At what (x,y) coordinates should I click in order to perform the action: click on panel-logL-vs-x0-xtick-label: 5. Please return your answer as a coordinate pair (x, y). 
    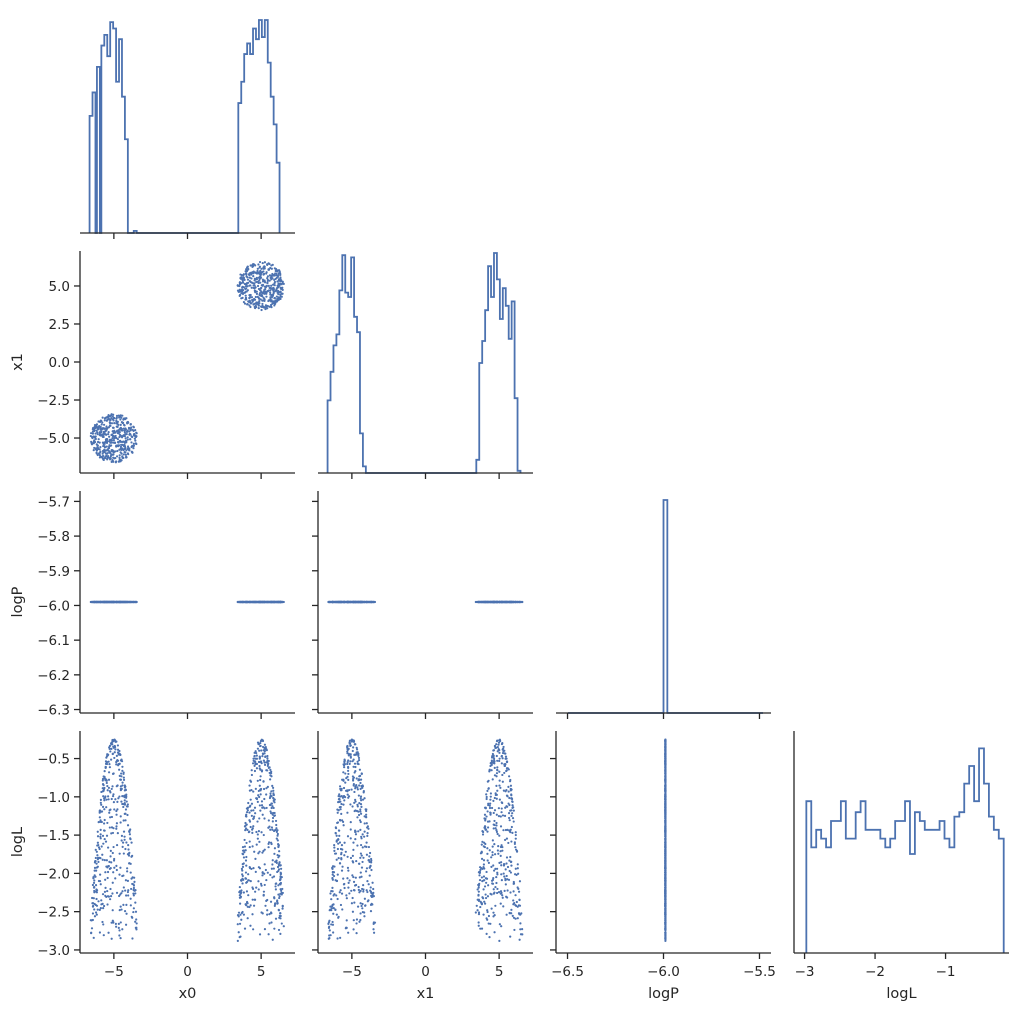
    Looking at the image, I should click on (261, 972).